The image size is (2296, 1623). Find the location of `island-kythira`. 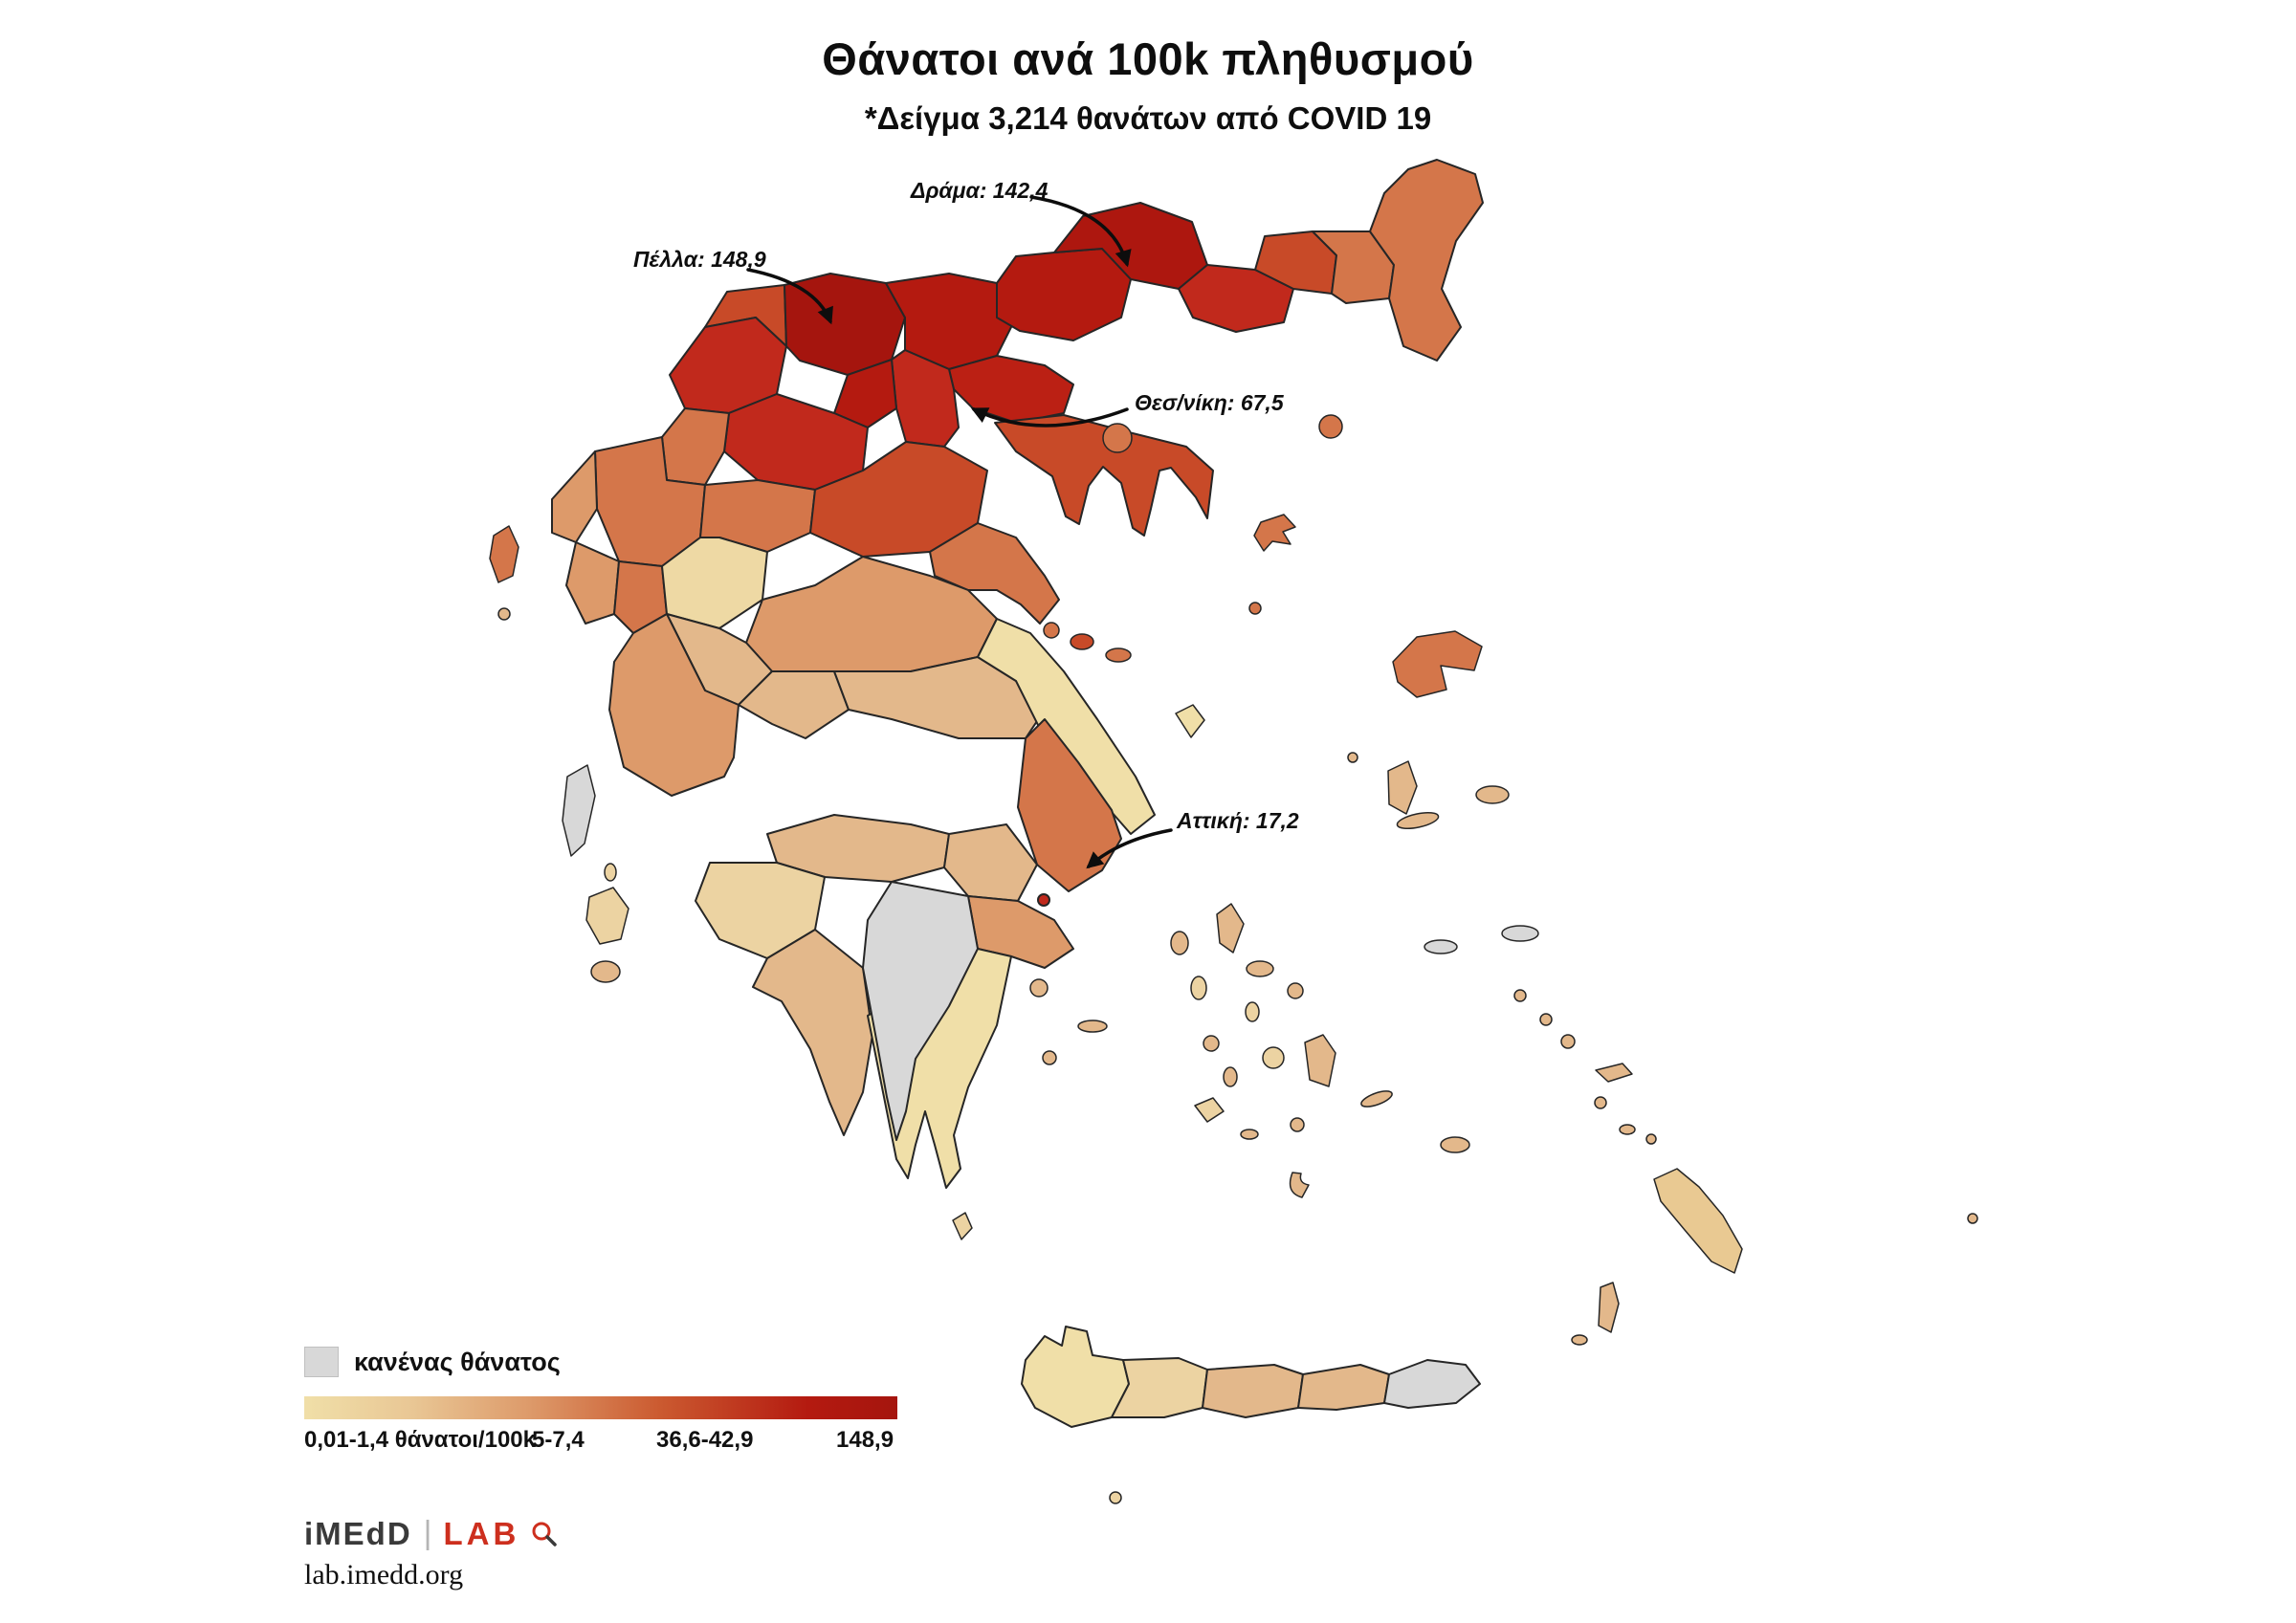

island-kythira is located at coordinates (962, 1226).